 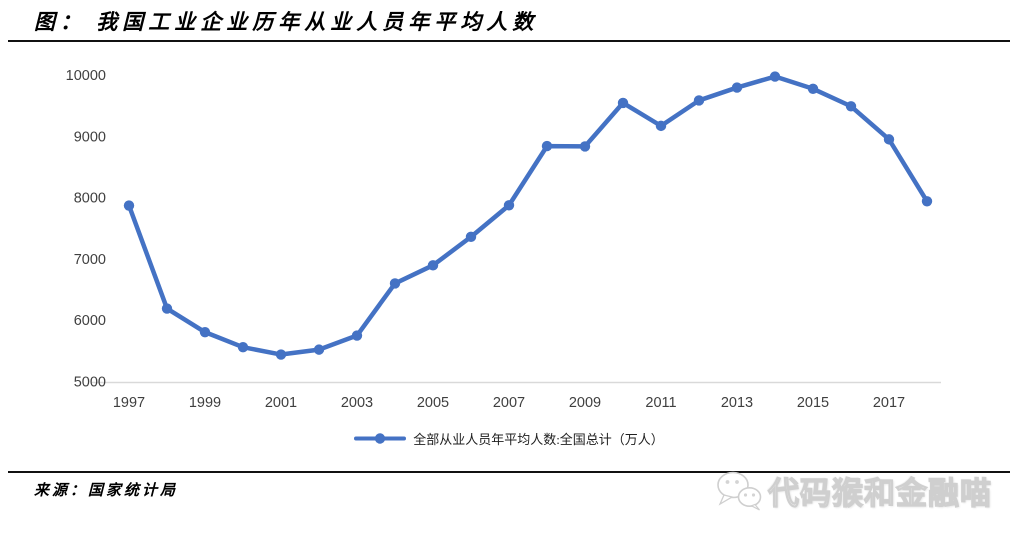 I want to click on svg-text: 9000, so click(x=90, y=137).